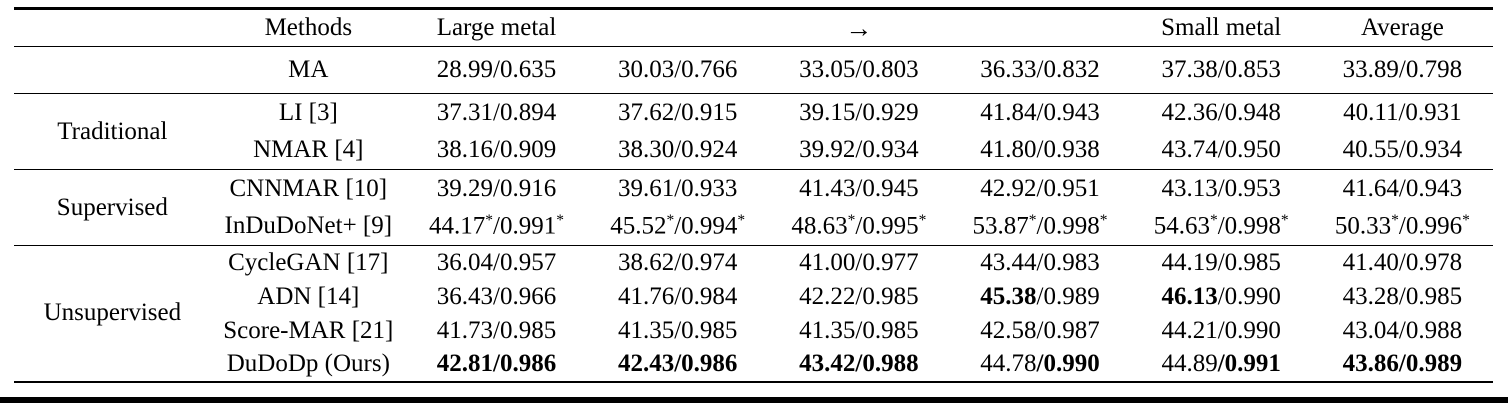 Image resolution: width=1508 pixels, height=403 pixels. What do you see at coordinates (308, 69) in the screenshot?
I see `method-cell: MA` at bounding box center [308, 69].